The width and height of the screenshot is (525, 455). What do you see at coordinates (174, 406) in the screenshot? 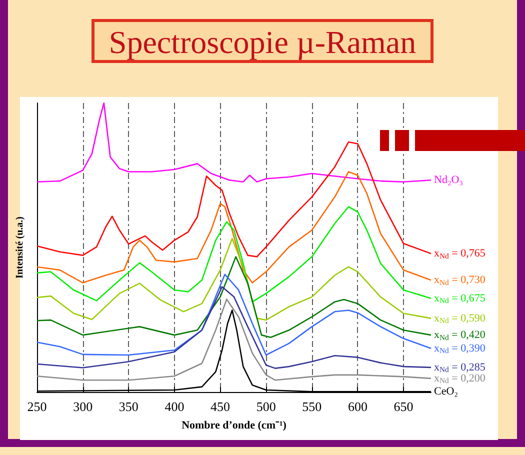
I see `x-tick-label: 400` at bounding box center [174, 406].